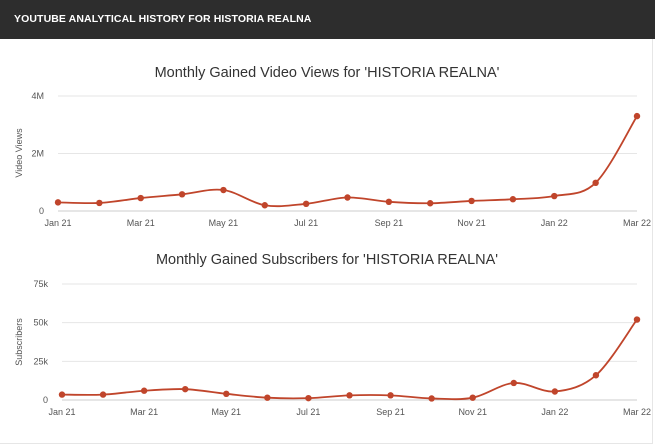 This screenshot has height=447, width=655. What do you see at coordinates (41, 211) in the screenshot?
I see `video-views-y-tick-label: 0` at bounding box center [41, 211].